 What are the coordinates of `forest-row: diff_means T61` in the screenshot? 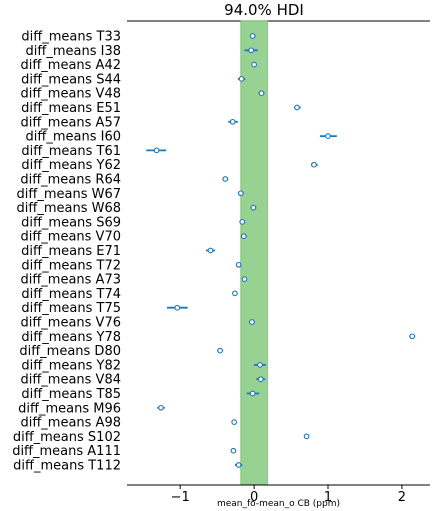 It's located at (94, 151).